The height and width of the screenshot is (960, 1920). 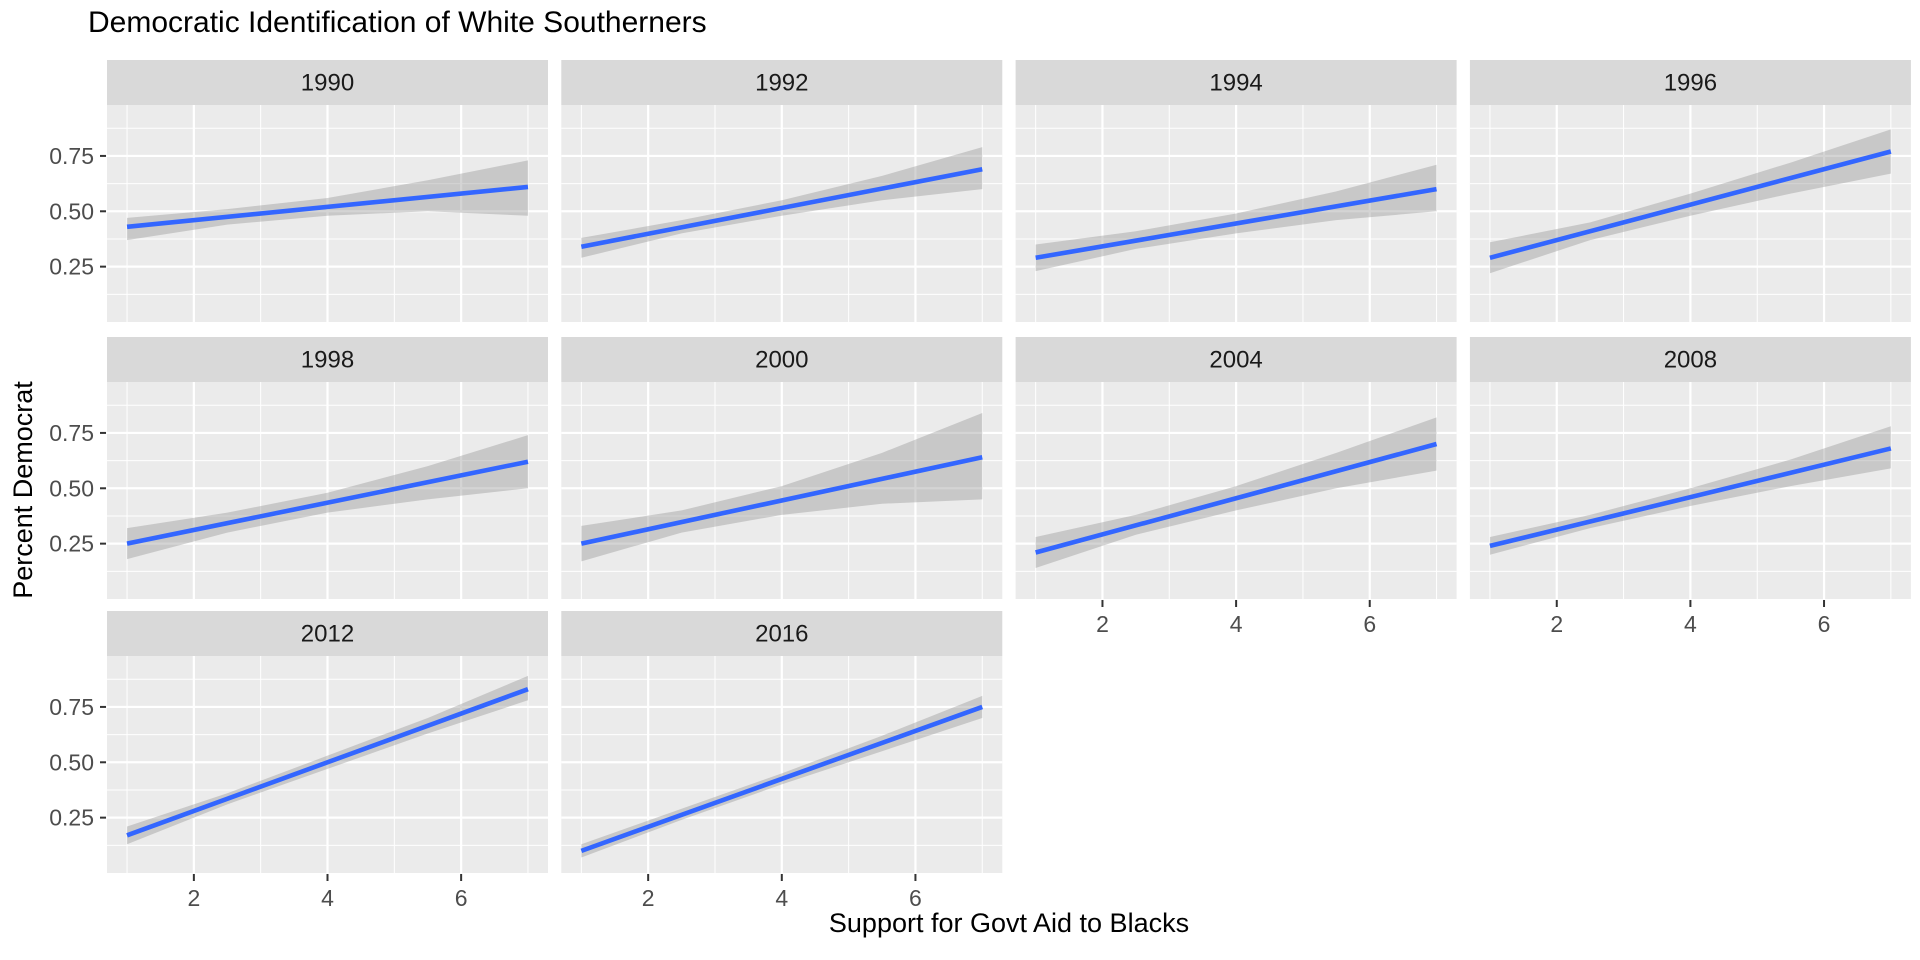 I want to click on facet-panel-1990: 1990 0.75 0.50 0.25, so click(x=298, y=191).